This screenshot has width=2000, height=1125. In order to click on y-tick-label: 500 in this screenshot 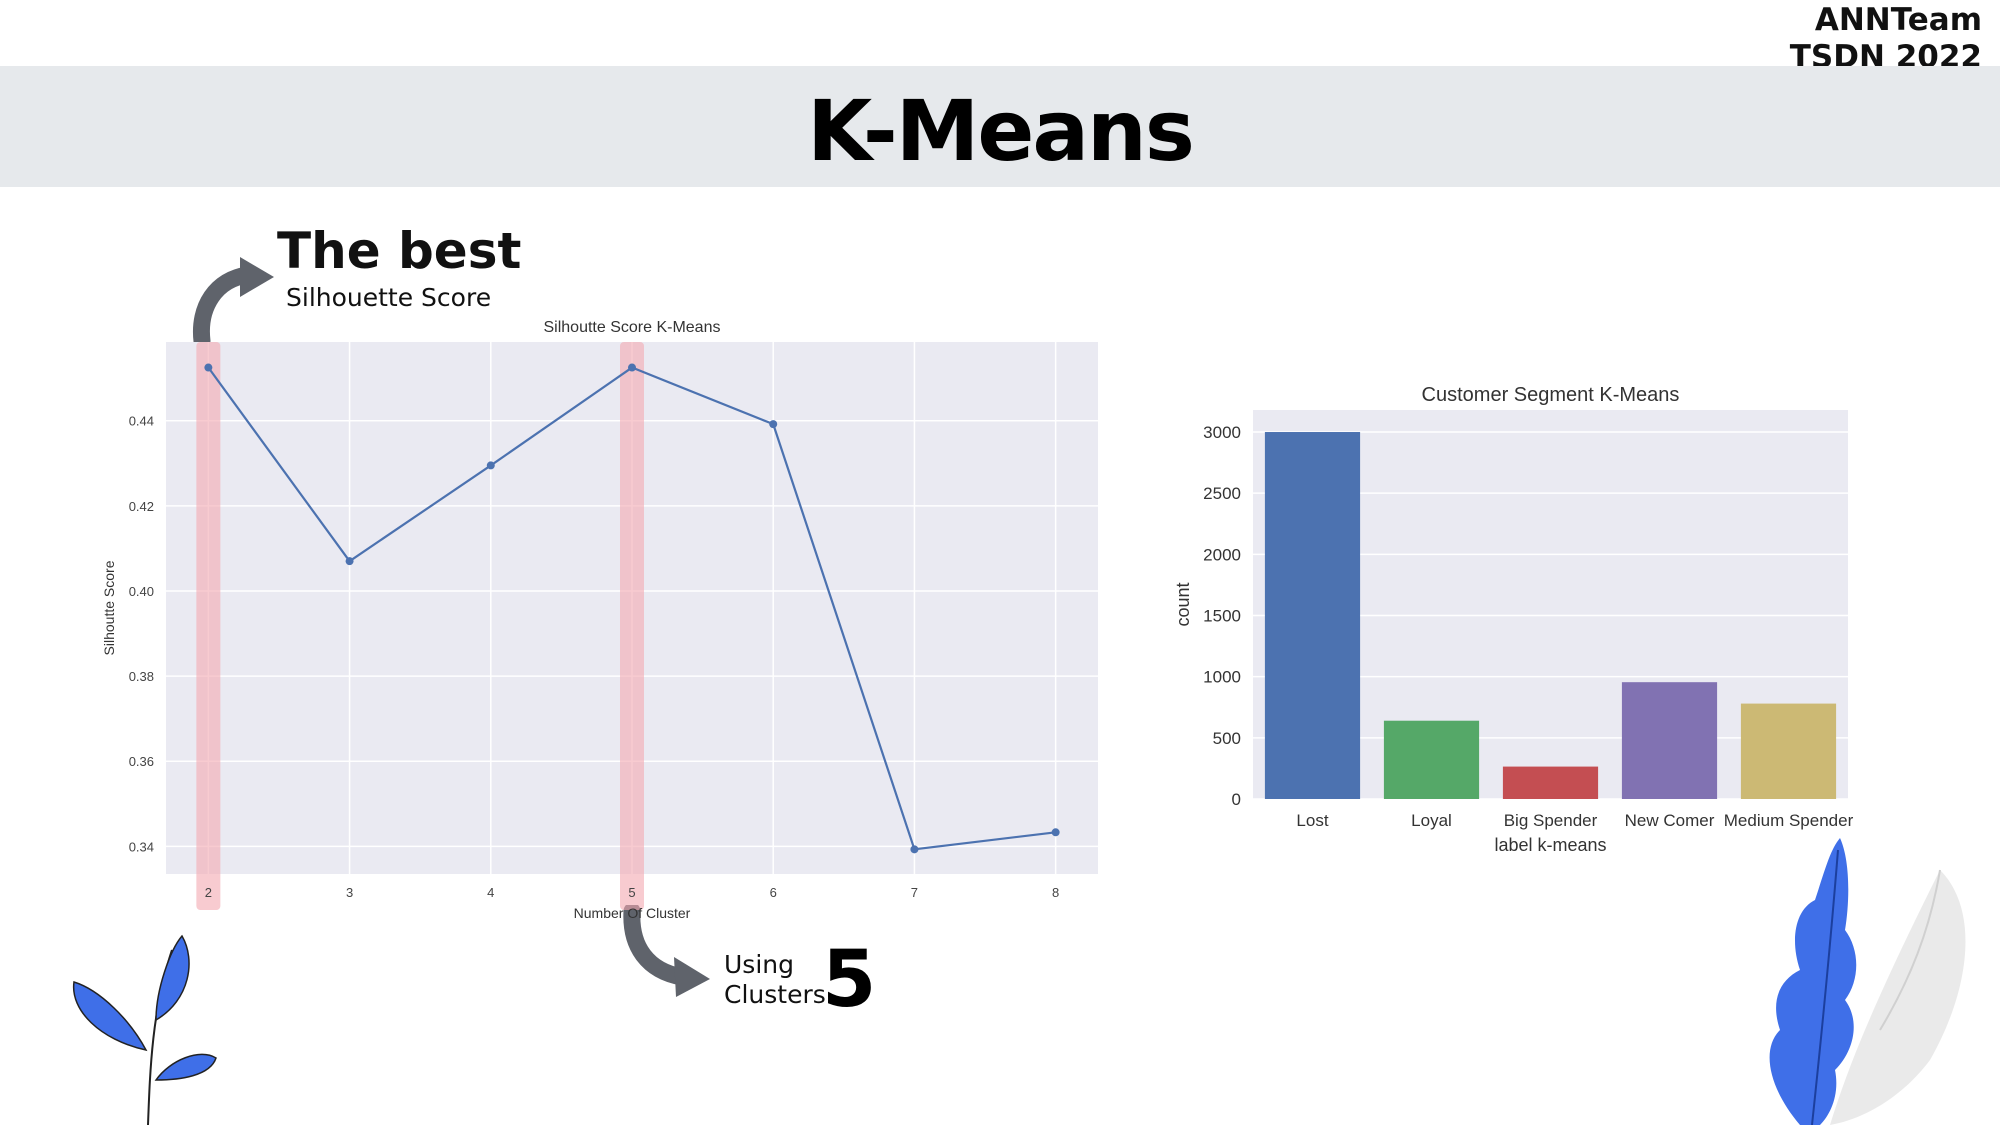, I will do `click(1227, 738)`.